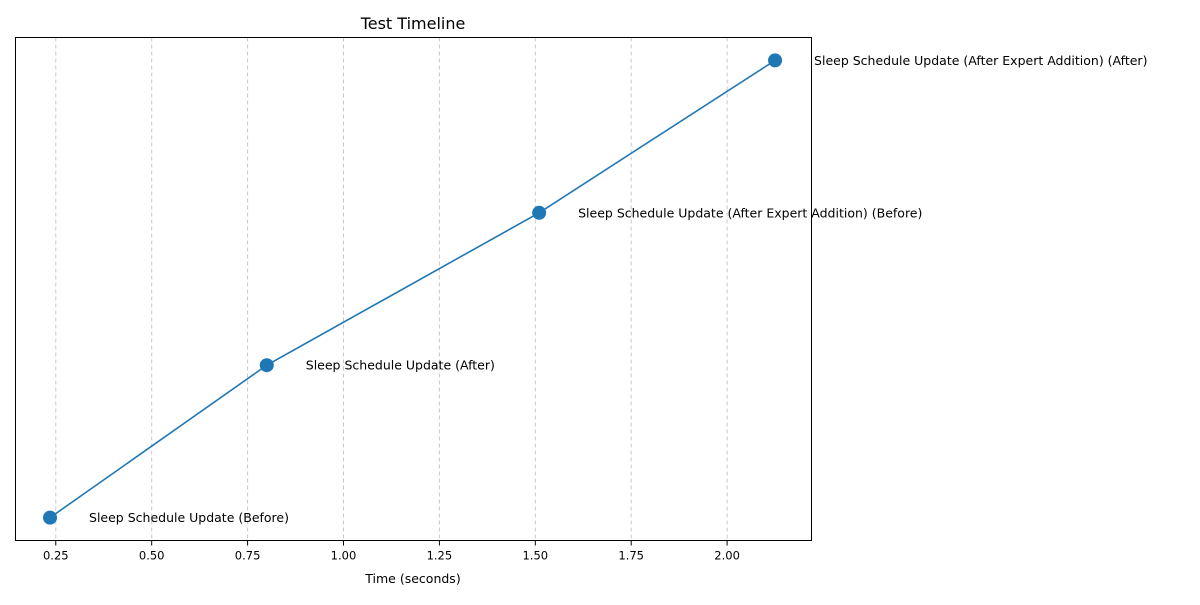 The height and width of the screenshot is (605, 1200). Describe the element at coordinates (535, 556) in the screenshot. I see `x-tick-label: 1.50` at that location.